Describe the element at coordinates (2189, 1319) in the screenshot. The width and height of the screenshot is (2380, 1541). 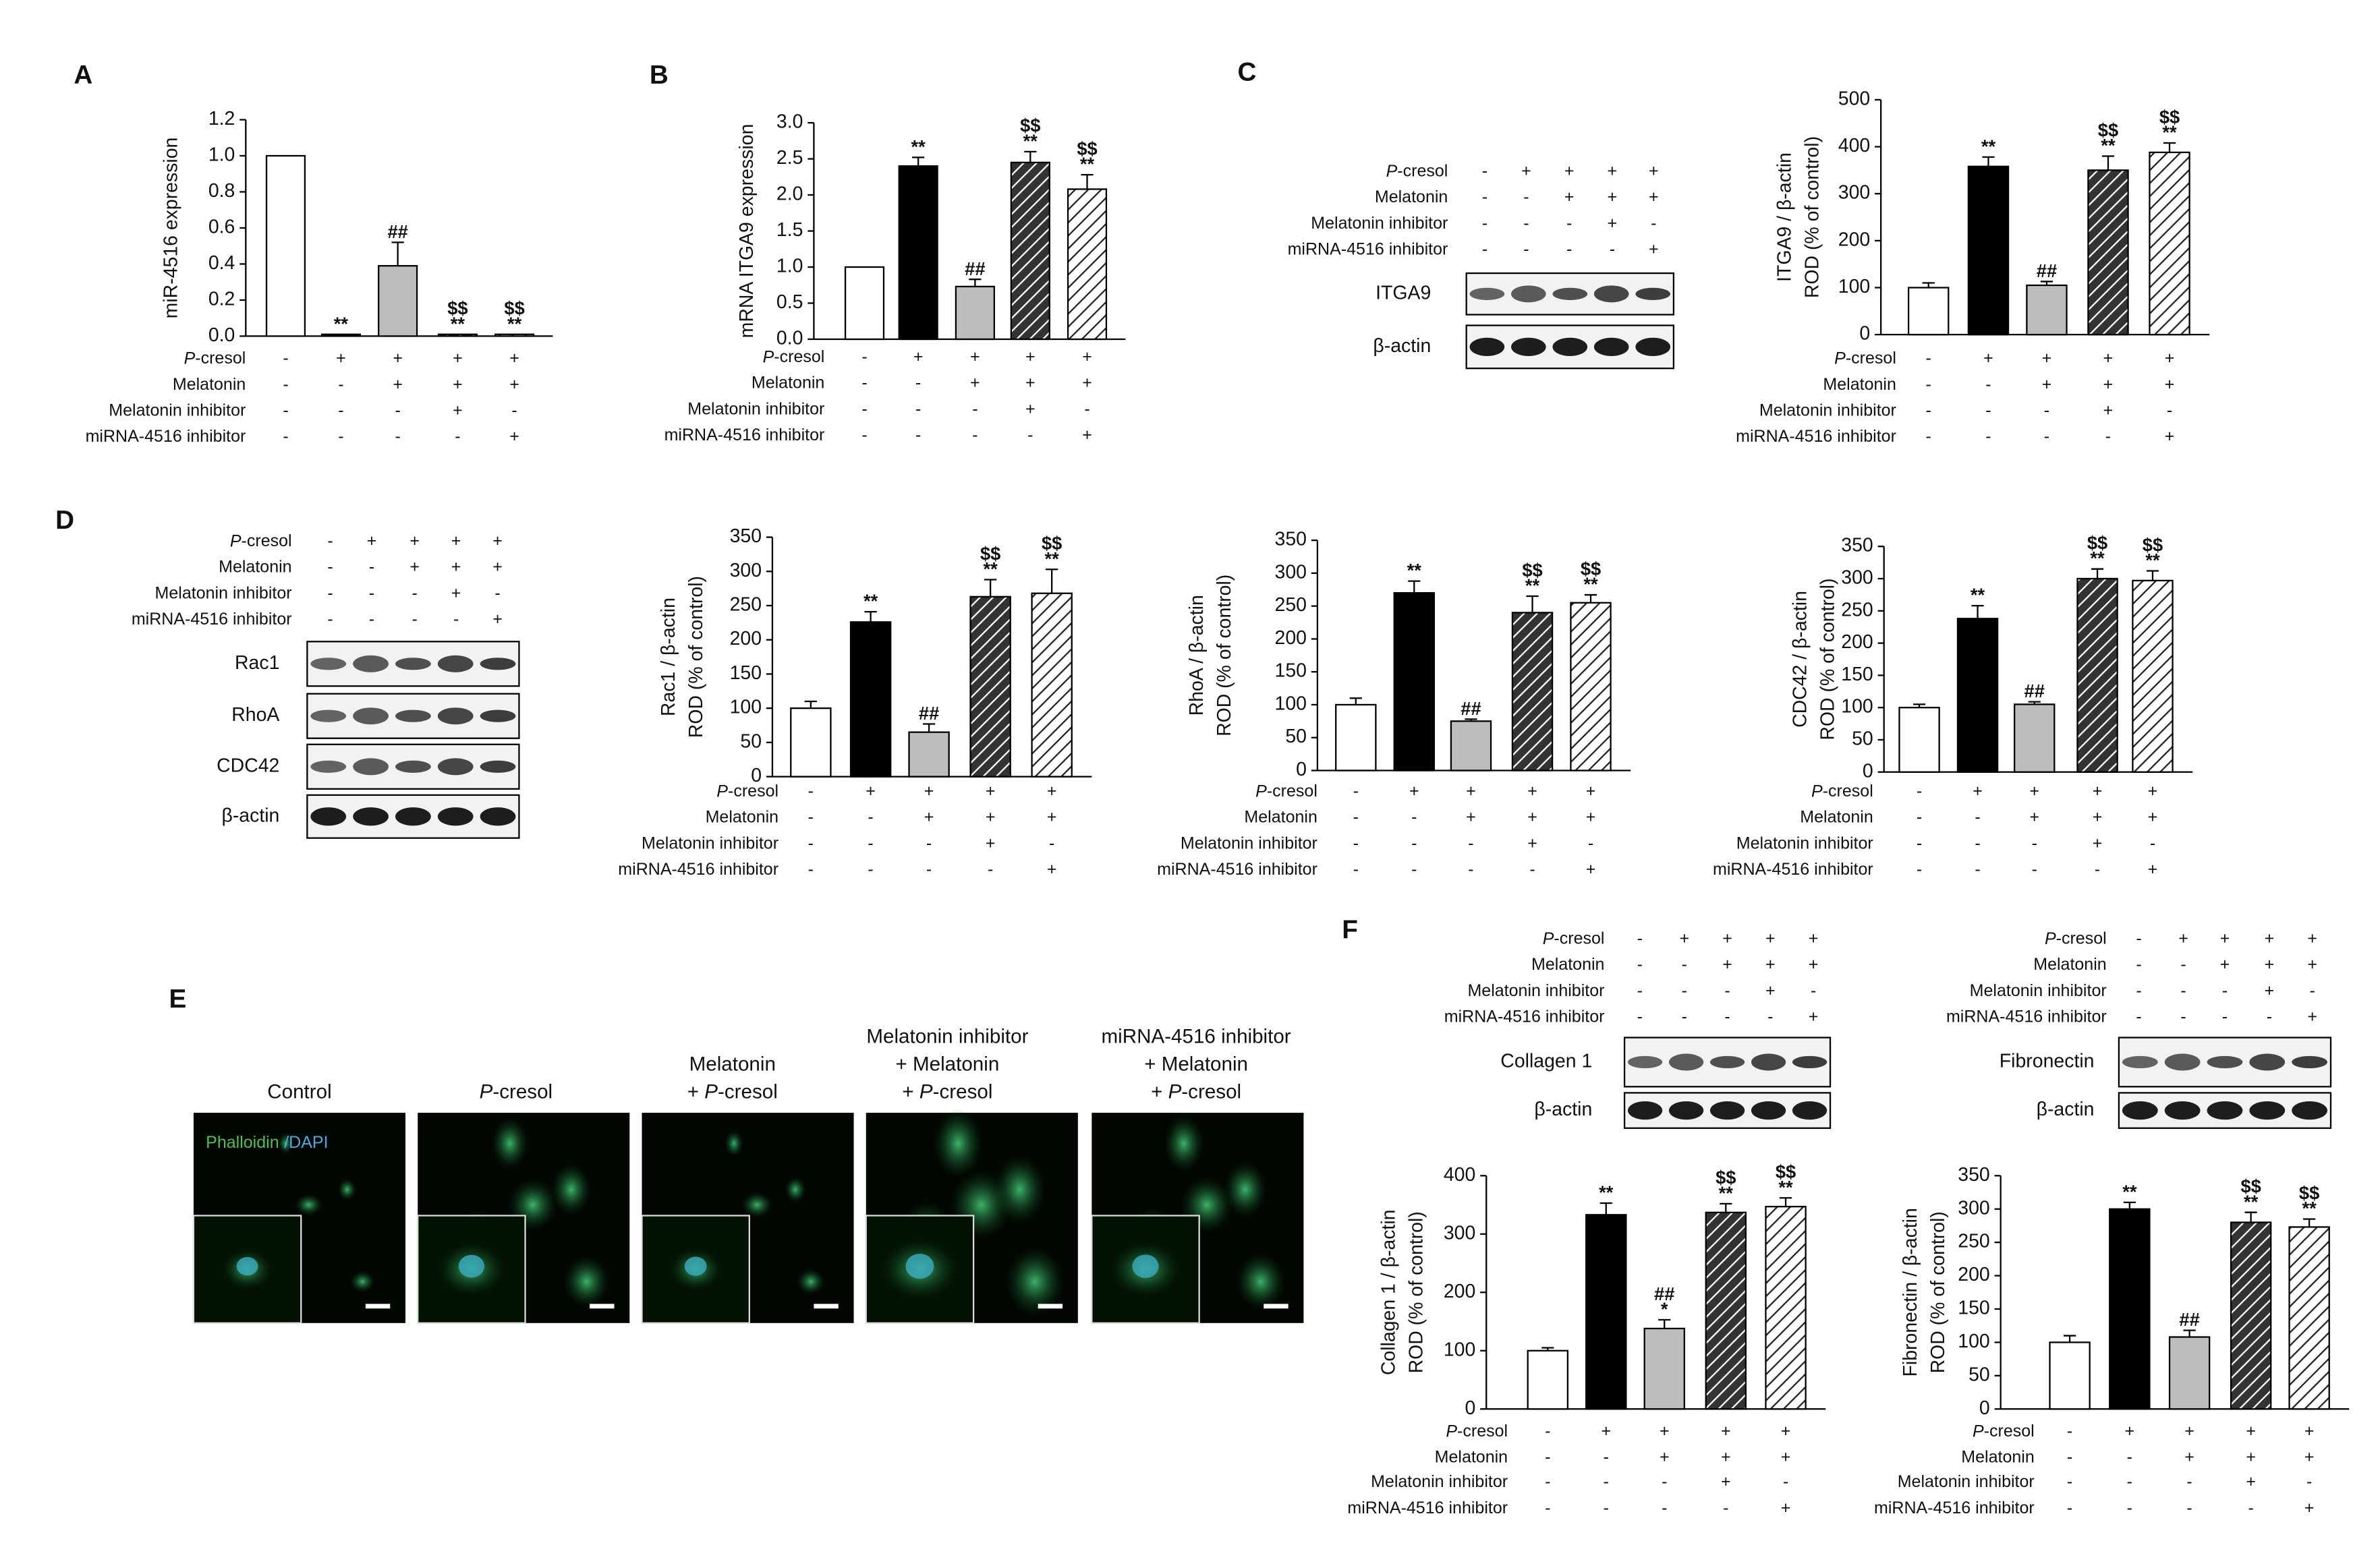
I see `significance: ##` at that location.